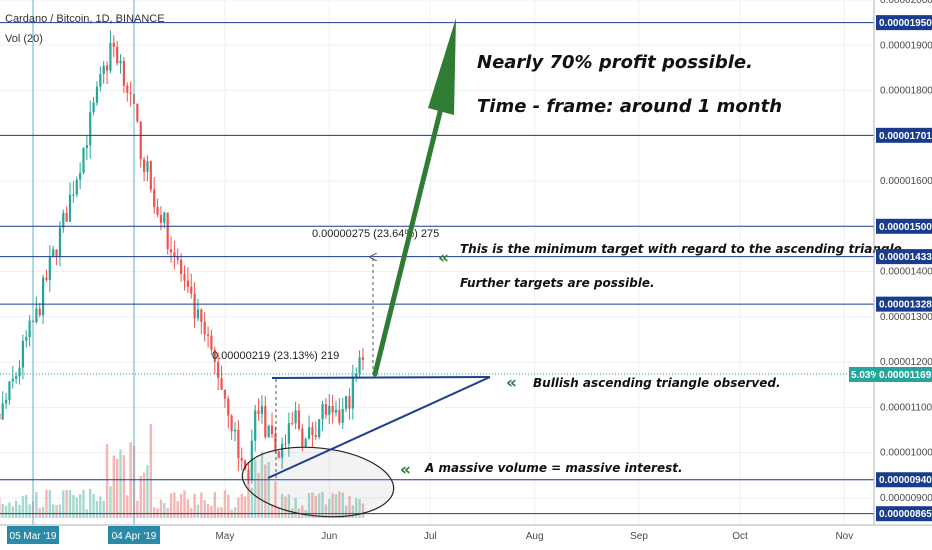 The width and height of the screenshot is (932, 550). I want to click on price-tick-label: 0.00001000, so click(906, 453).